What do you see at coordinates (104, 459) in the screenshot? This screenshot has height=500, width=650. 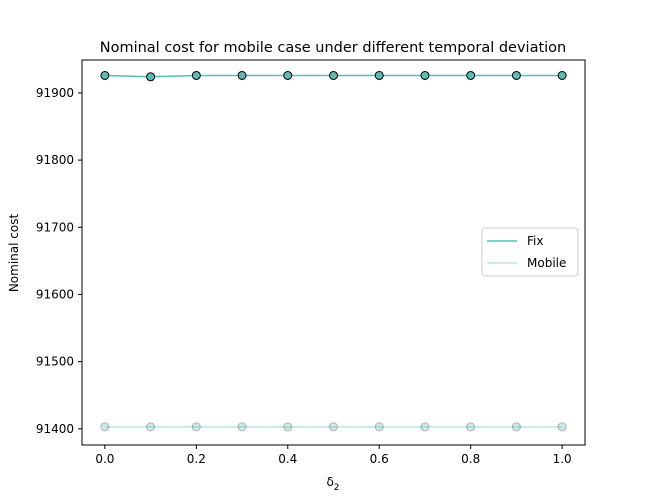 I see `x-tick-label: 0.0` at bounding box center [104, 459].